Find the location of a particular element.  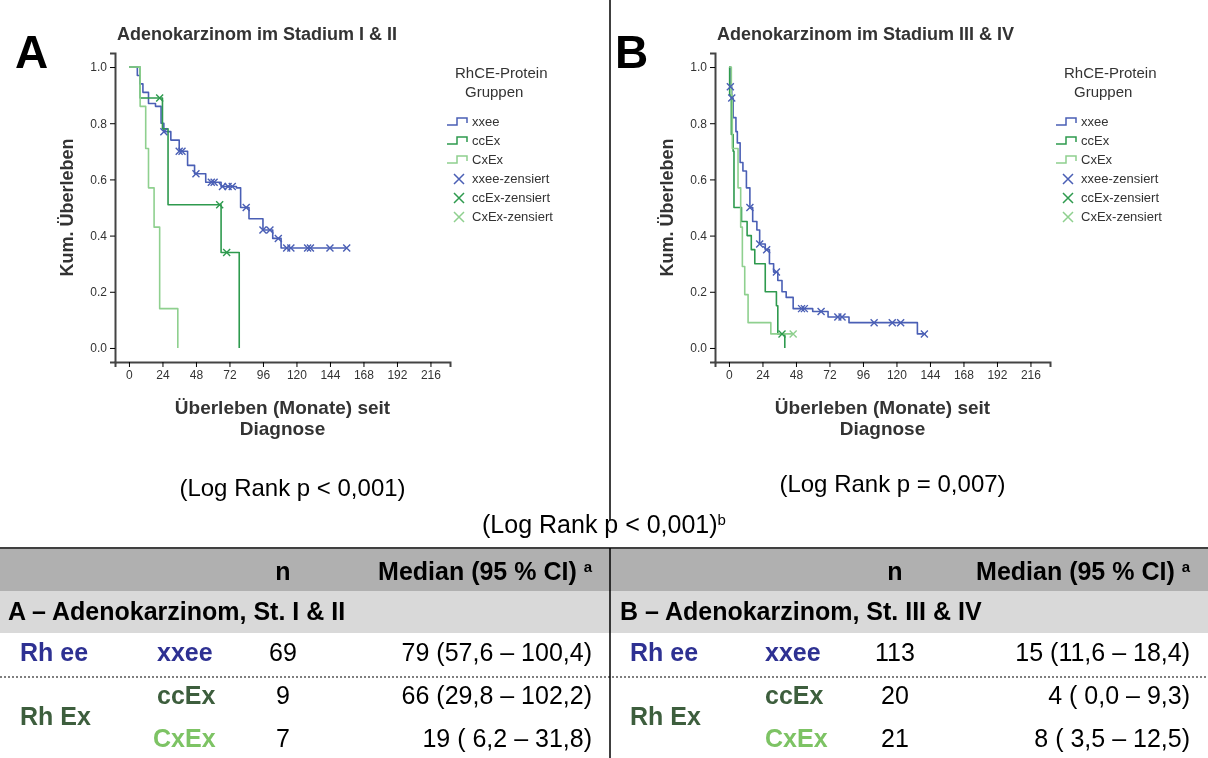

text: xxee is located at coordinates (793, 652).